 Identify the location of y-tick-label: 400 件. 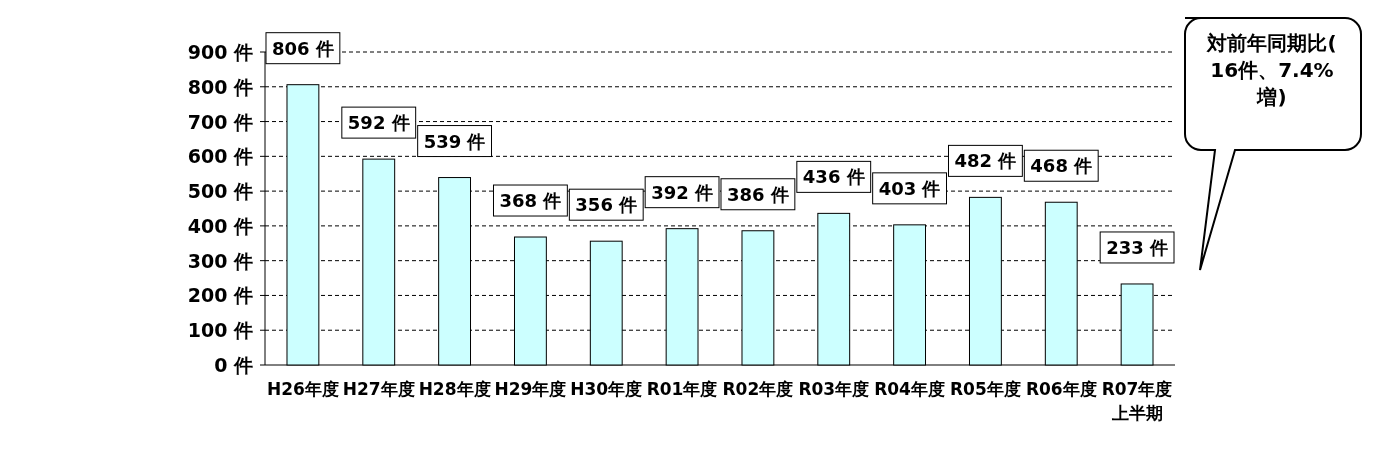
(220, 225).